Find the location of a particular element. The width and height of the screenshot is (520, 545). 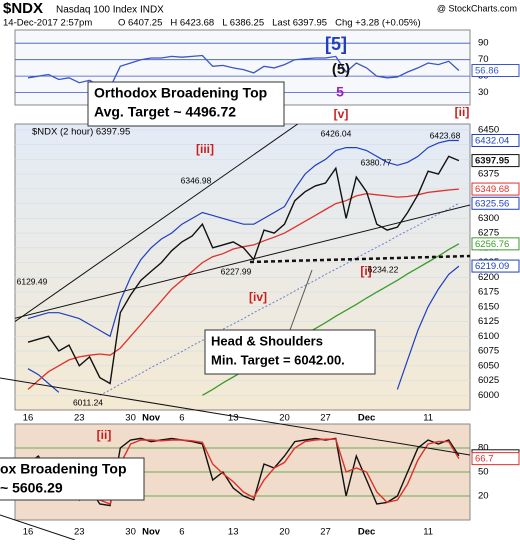

wave-label: [v] is located at coordinates (341, 114).